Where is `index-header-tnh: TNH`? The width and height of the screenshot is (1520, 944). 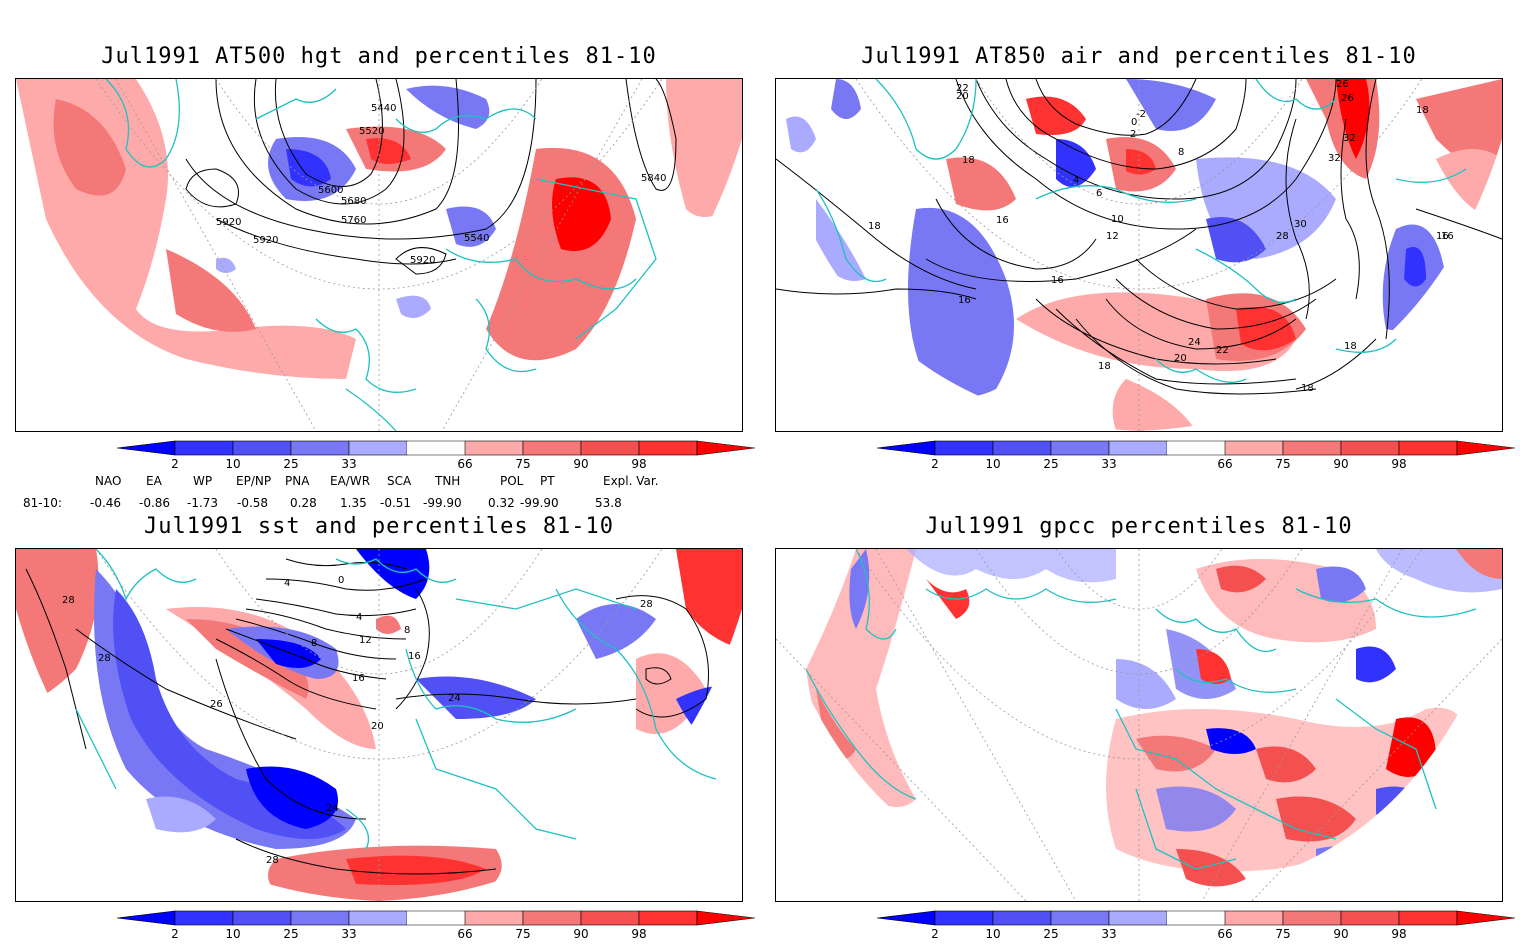 index-header-tnh: TNH is located at coordinates (448, 481).